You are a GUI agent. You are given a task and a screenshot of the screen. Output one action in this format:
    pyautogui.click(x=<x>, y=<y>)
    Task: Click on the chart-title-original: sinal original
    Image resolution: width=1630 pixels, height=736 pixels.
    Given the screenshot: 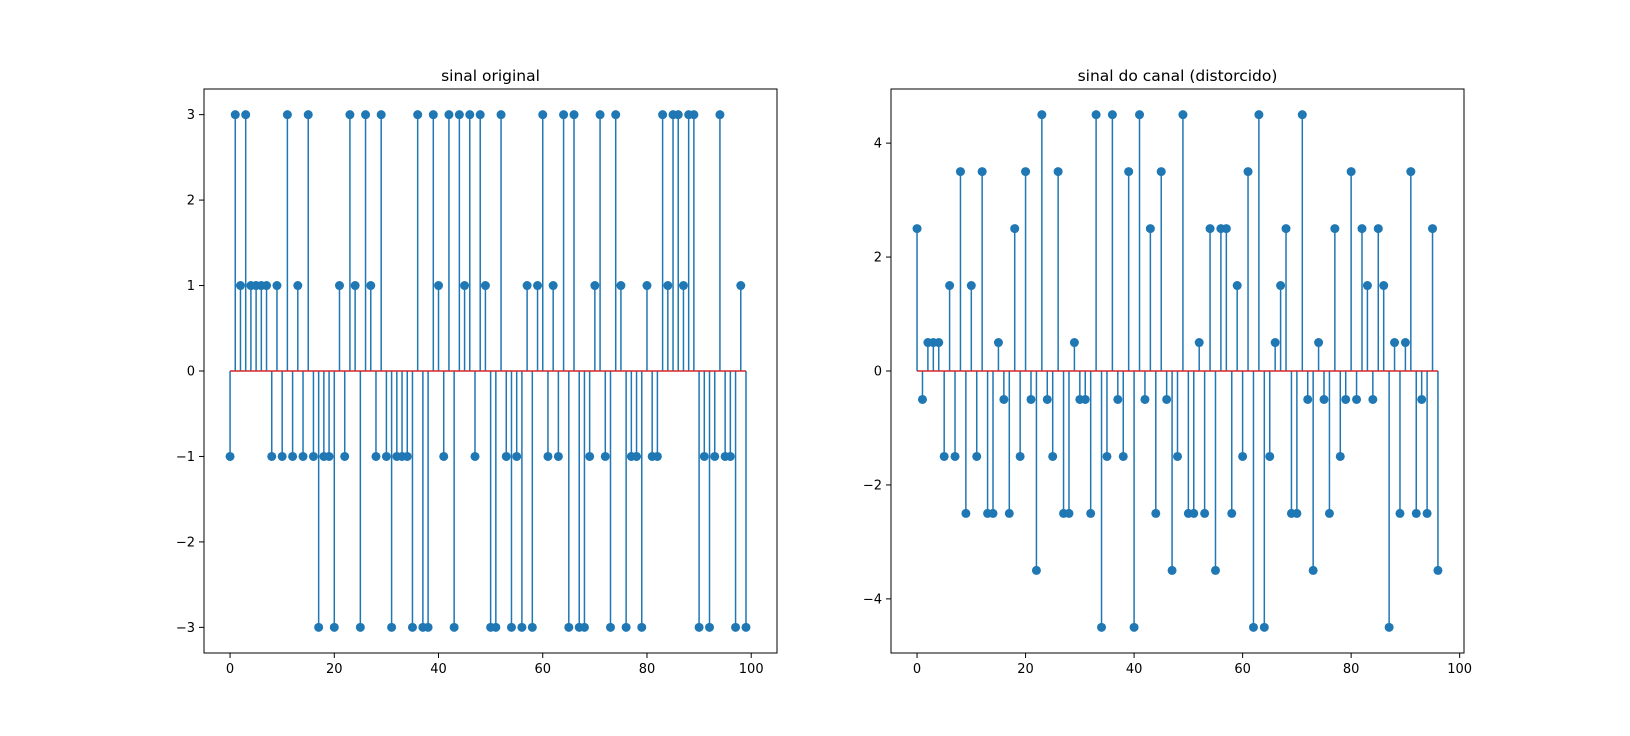 What is the action you would take?
    pyautogui.click(x=490, y=76)
    